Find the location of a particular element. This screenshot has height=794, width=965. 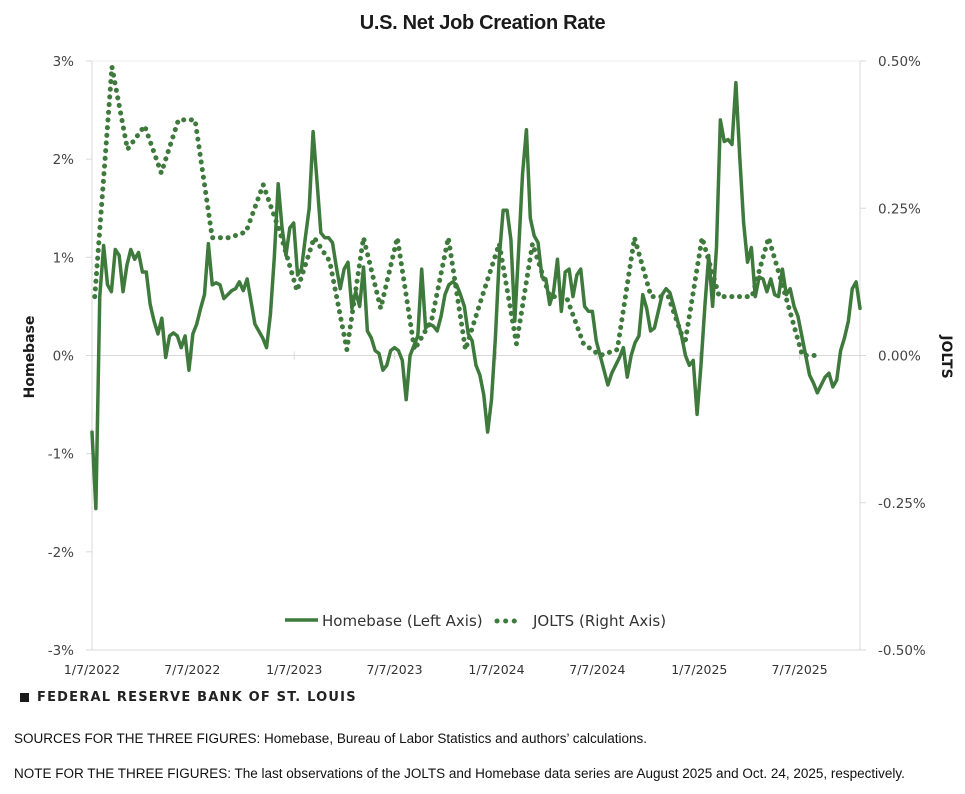

right-tick-label: -0.50% is located at coordinates (902, 651).